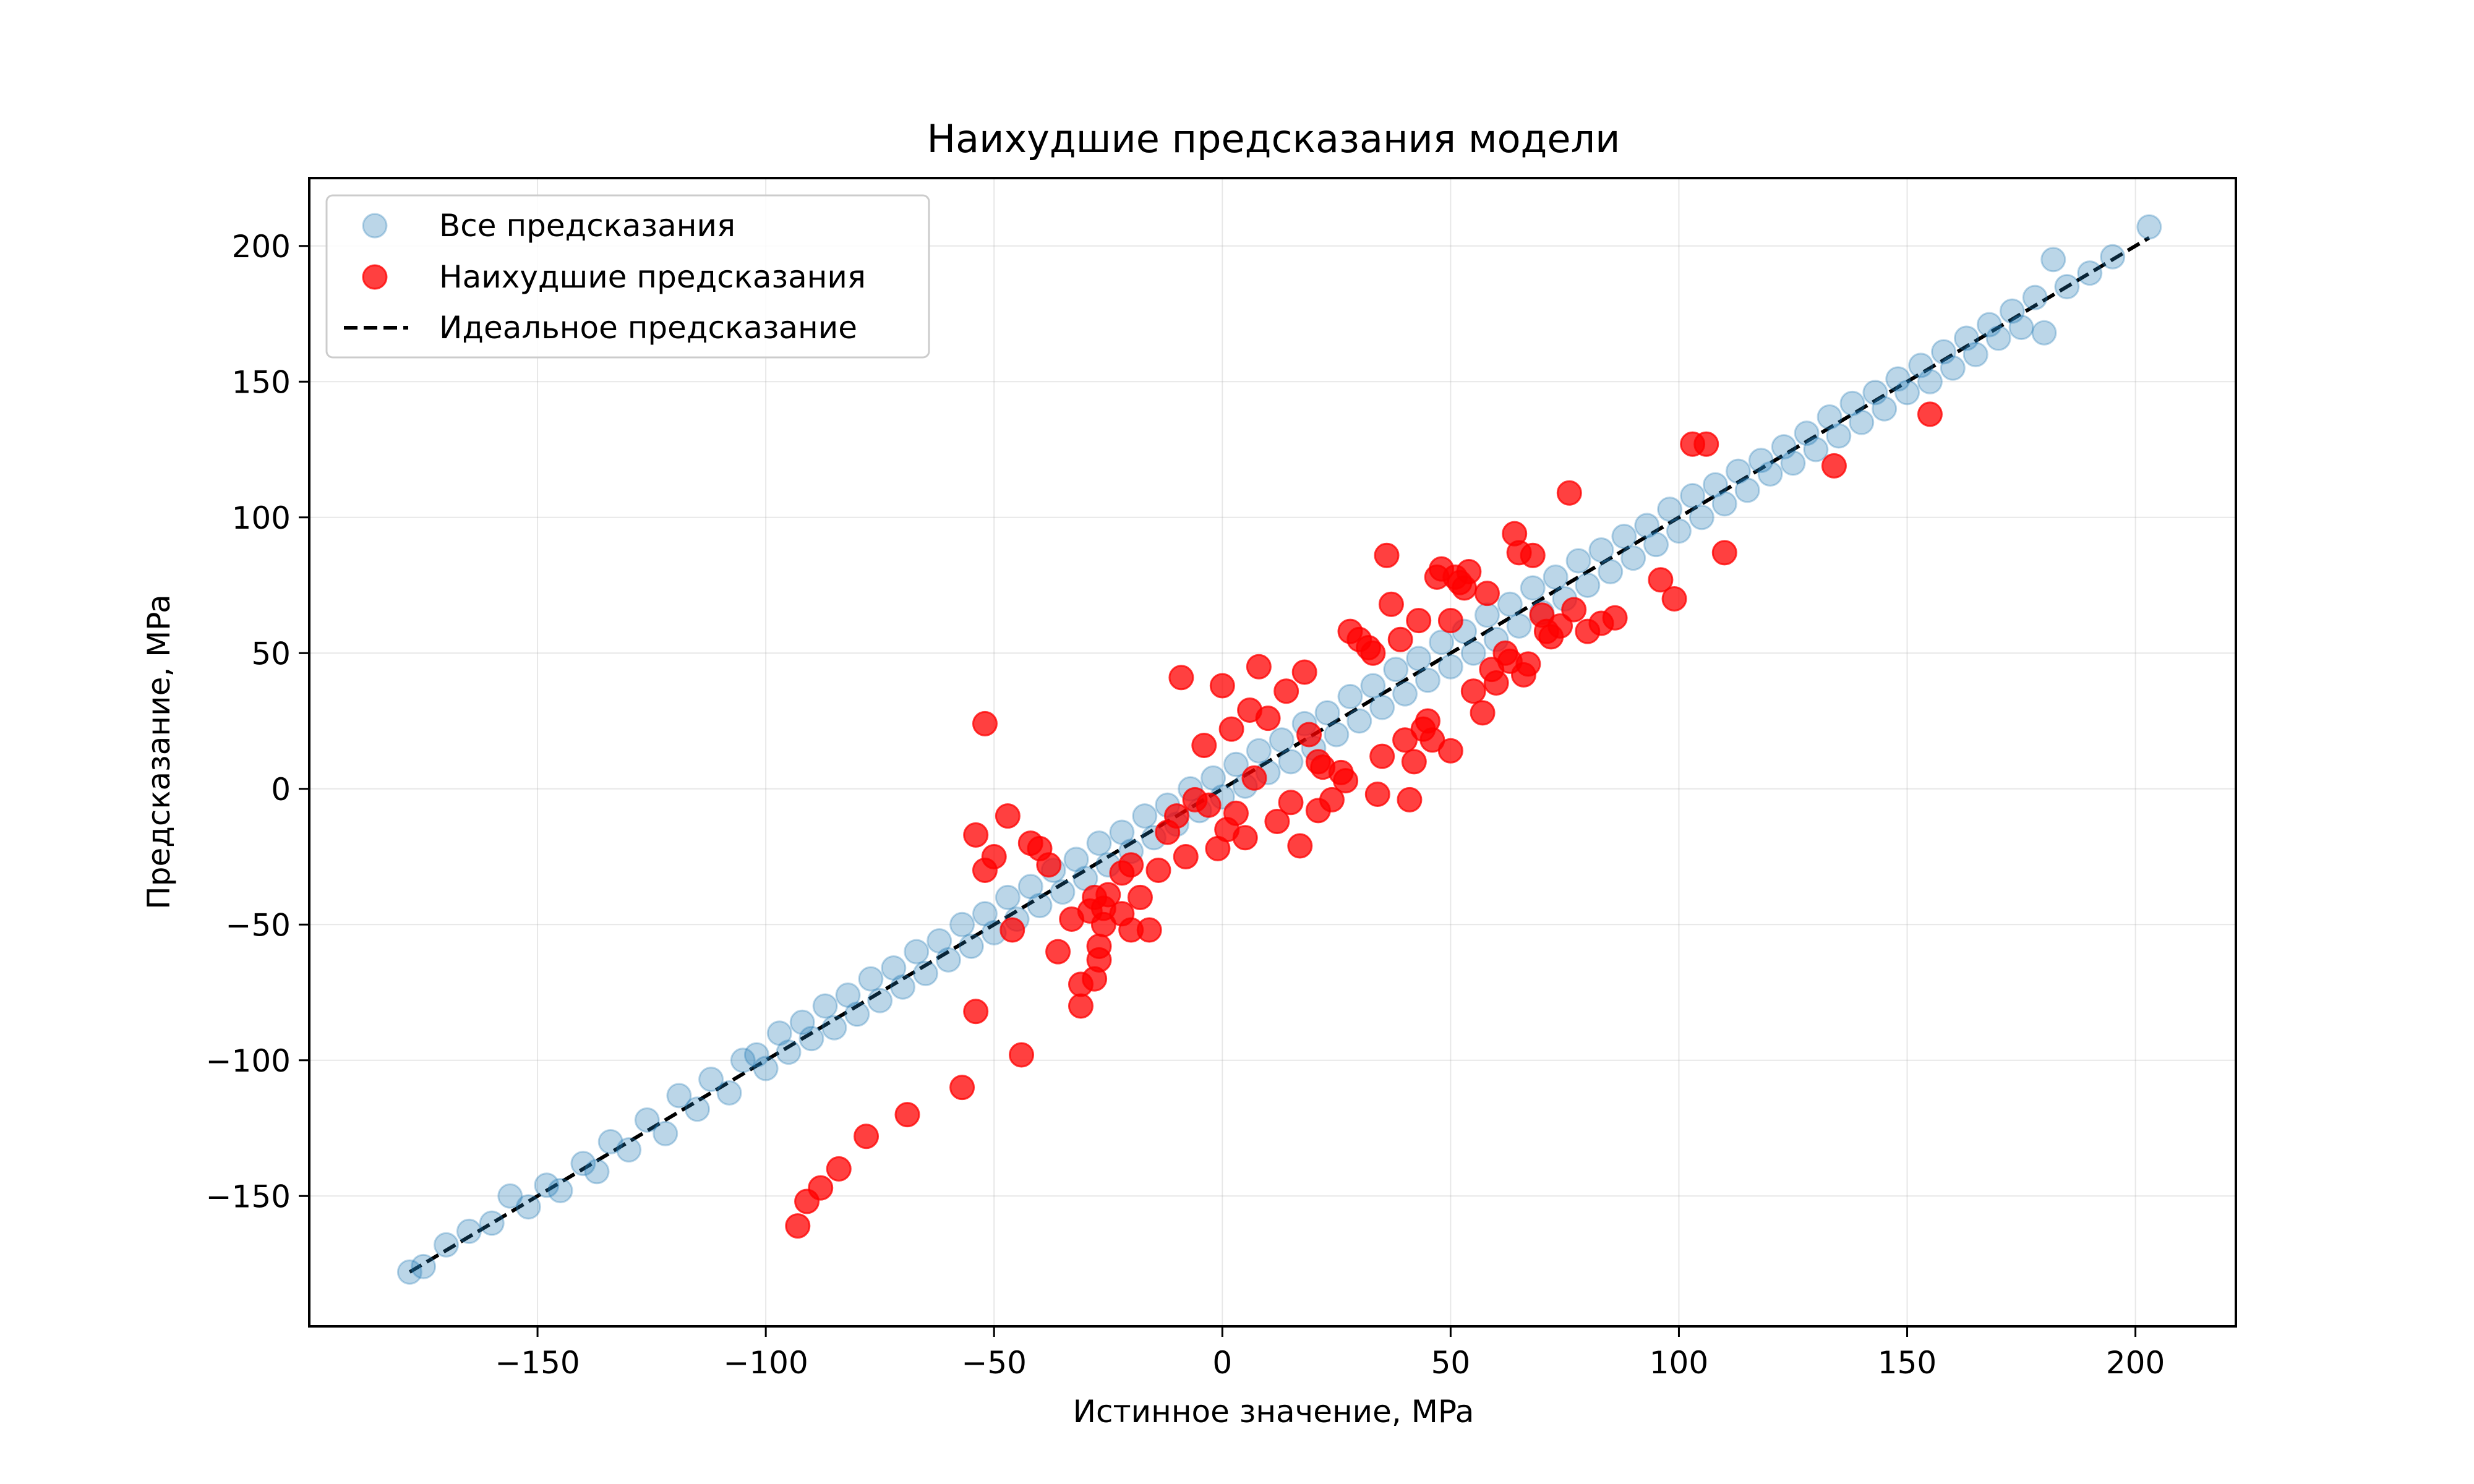 Image resolution: width=2474 pixels, height=1484 pixels. Describe the element at coordinates (258, 925) in the screenshot. I see `y-tick-label: −50` at that location.